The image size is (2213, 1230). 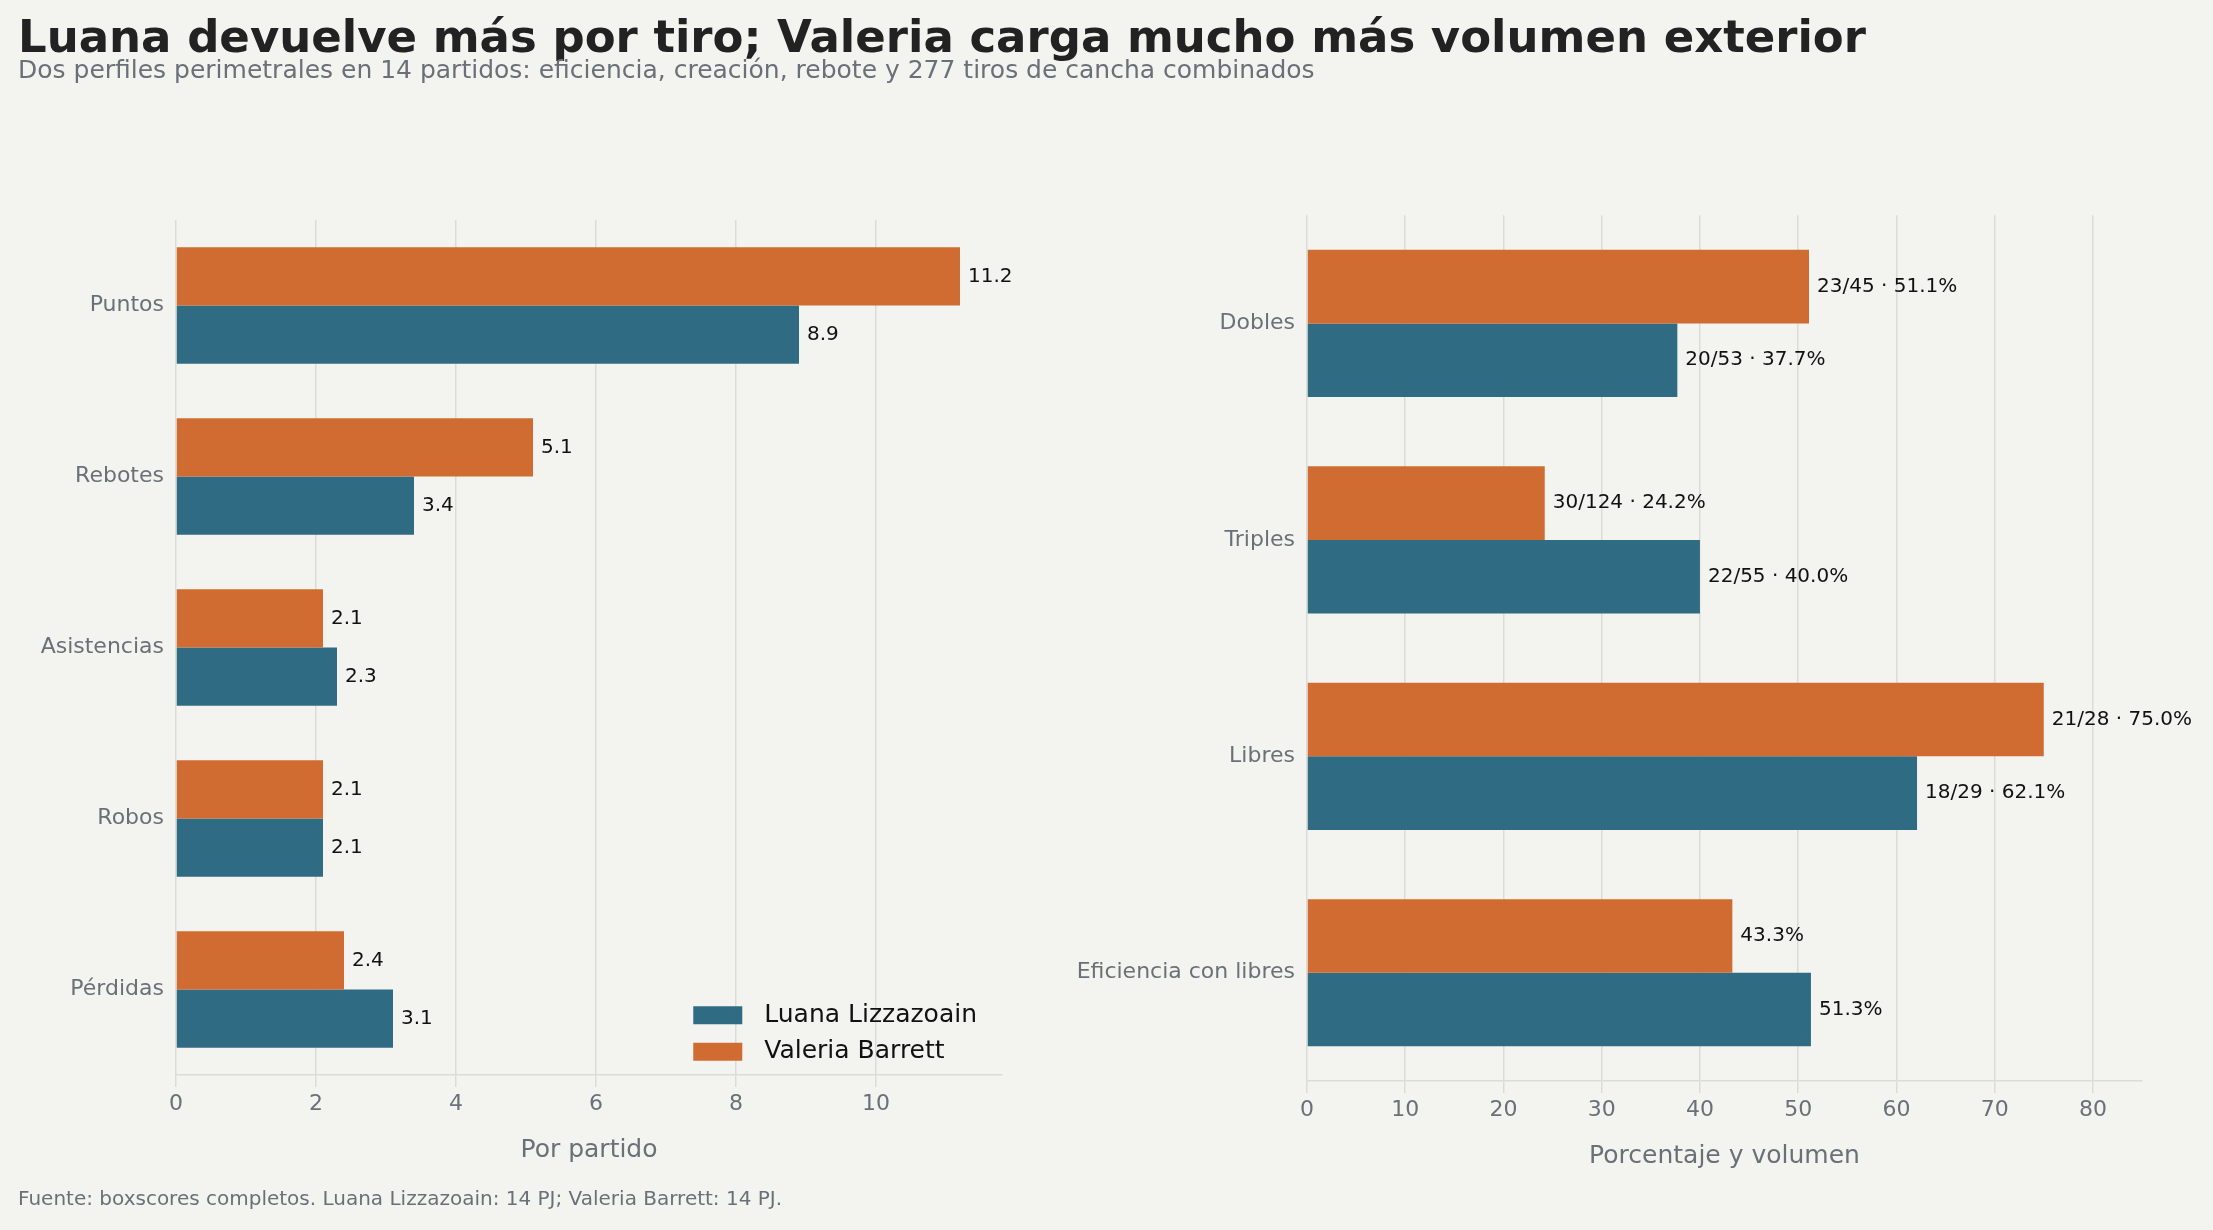 What do you see at coordinates (1601, 1108) in the screenshot?
I see `x-tick-label: 30` at bounding box center [1601, 1108].